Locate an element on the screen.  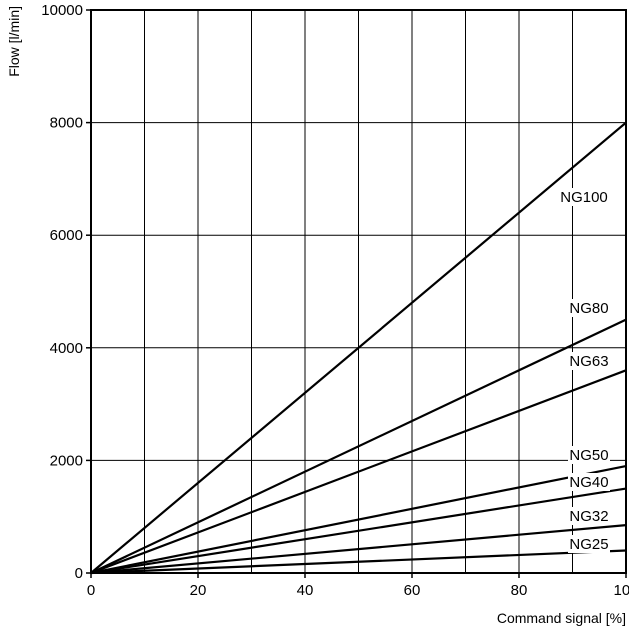
y-tick-label: 4000 is located at coordinates (66, 348).